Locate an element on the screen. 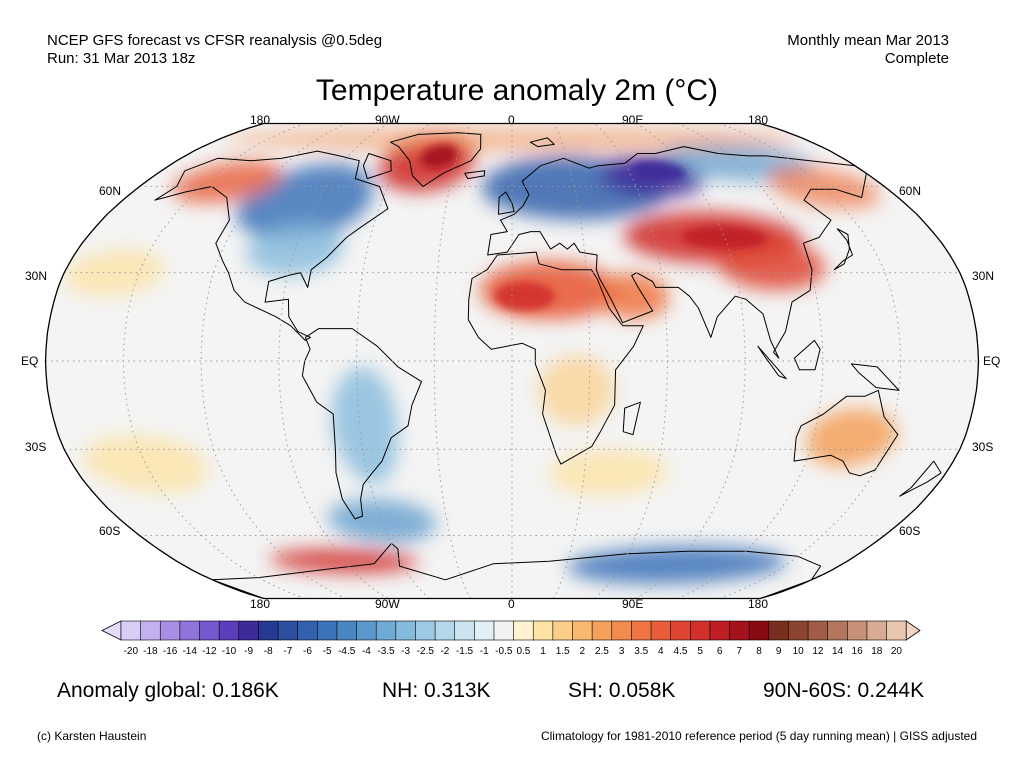 The width and height of the screenshot is (1024, 768). anomaly-cores is located at coordinates (594, 227).